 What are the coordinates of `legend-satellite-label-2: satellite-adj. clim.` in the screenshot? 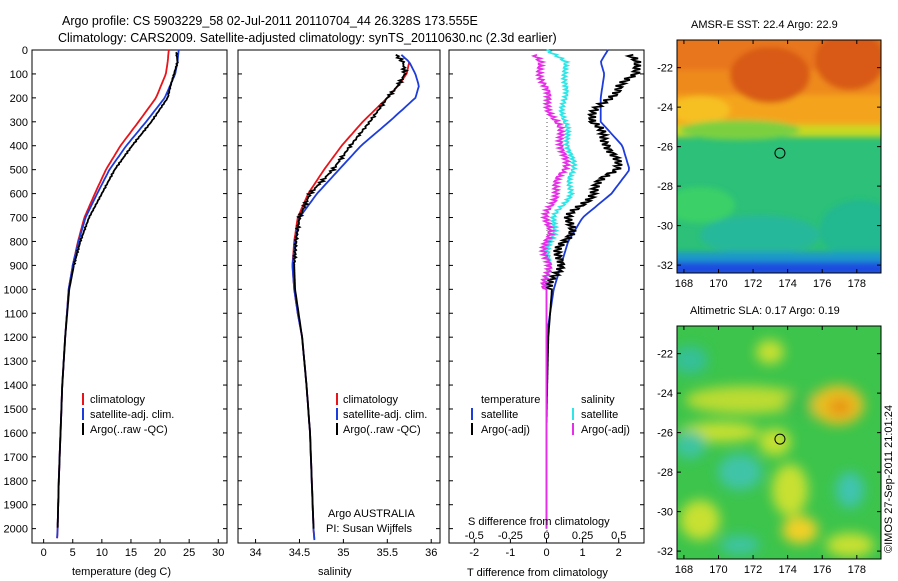 It's located at (385, 415).